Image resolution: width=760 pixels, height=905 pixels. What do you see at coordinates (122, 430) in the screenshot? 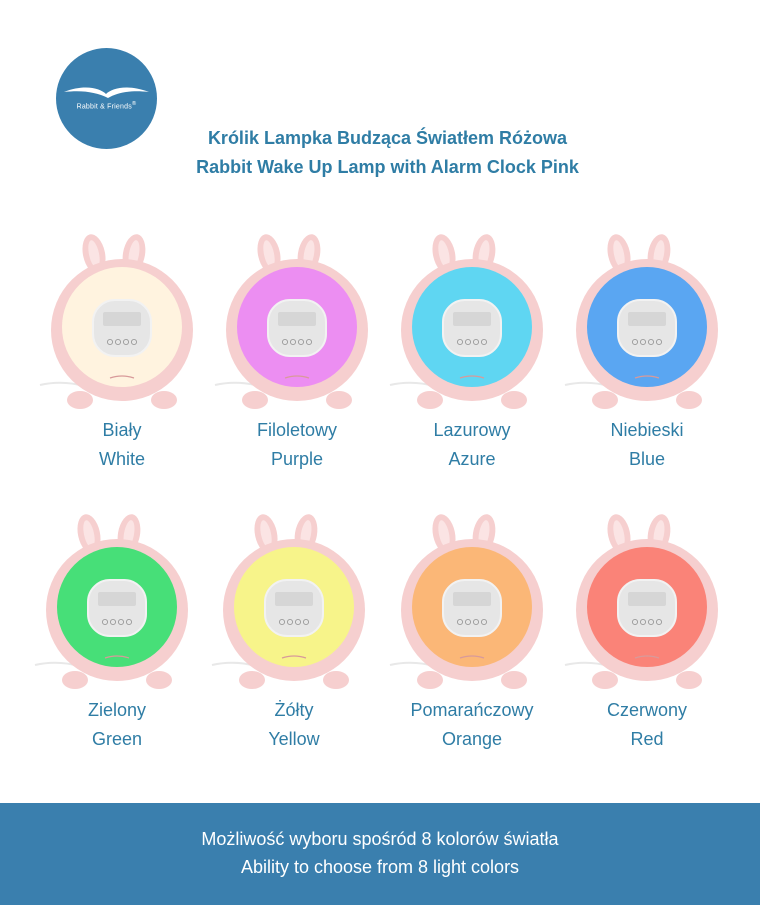
I see `lamp-name-pl: Biały` at bounding box center [122, 430].